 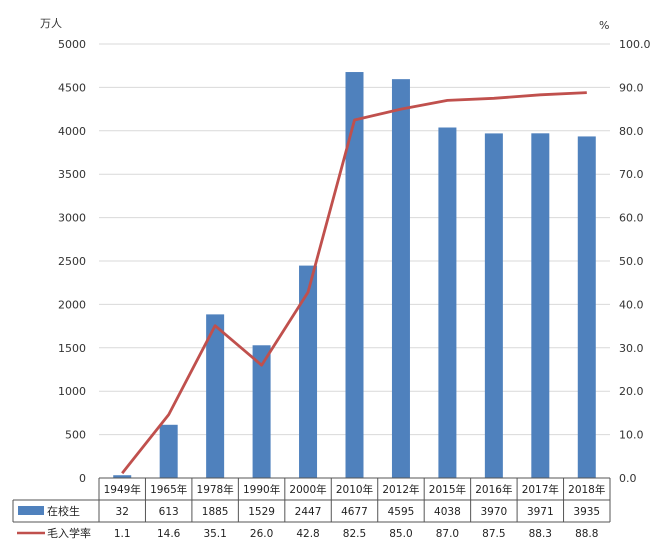 I want to click on category-label: 2018年, so click(x=586, y=489).